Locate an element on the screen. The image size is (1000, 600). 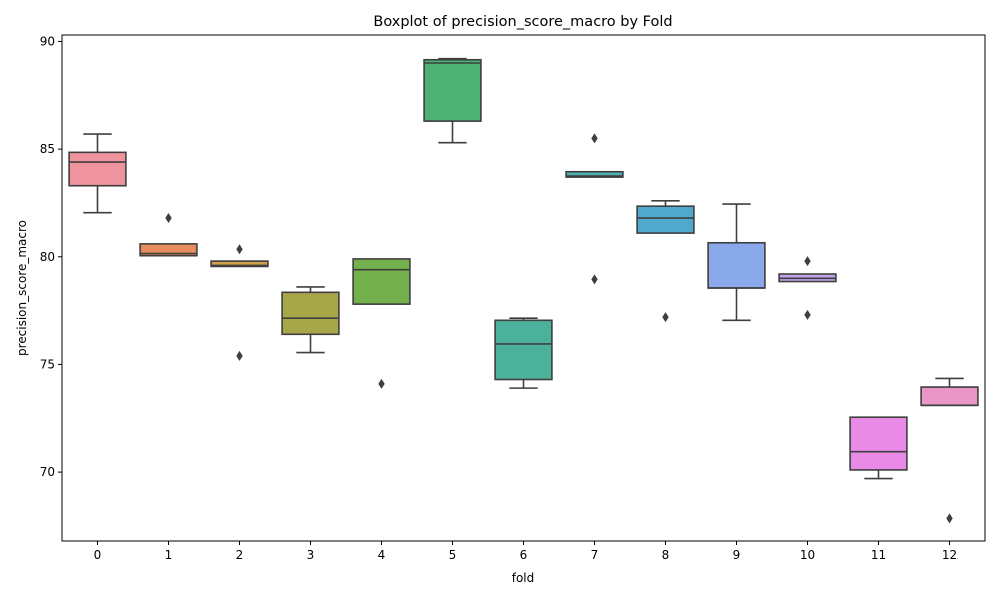
x-tick-label: 10 is located at coordinates (807, 555).